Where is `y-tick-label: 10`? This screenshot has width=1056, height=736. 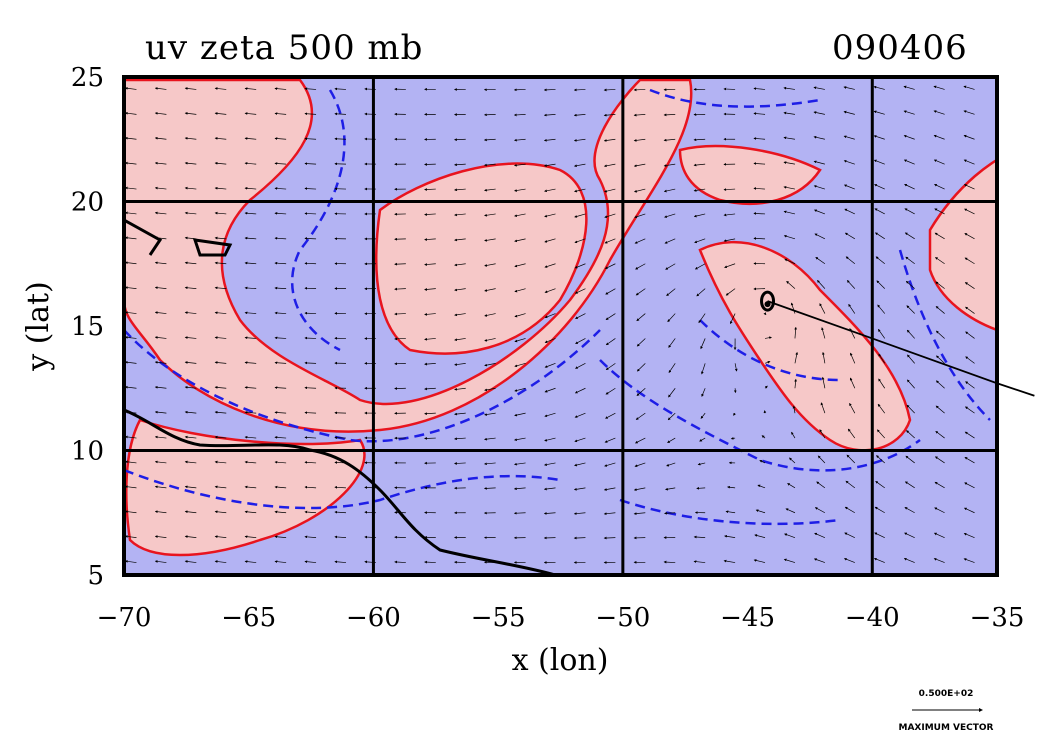
y-tick-label: 10 is located at coordinates (87, 452).